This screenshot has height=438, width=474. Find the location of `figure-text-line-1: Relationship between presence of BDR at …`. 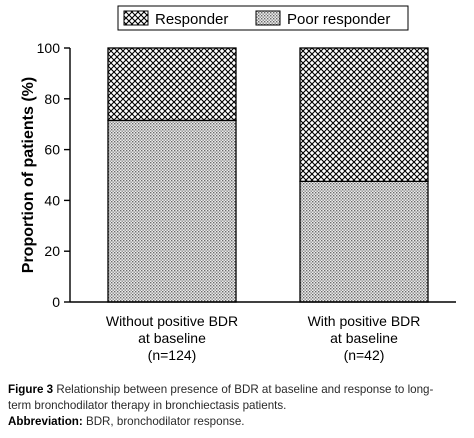

figure-text-line-1: Relationship between presence of BDR at … is located at coordinates (243, 389).